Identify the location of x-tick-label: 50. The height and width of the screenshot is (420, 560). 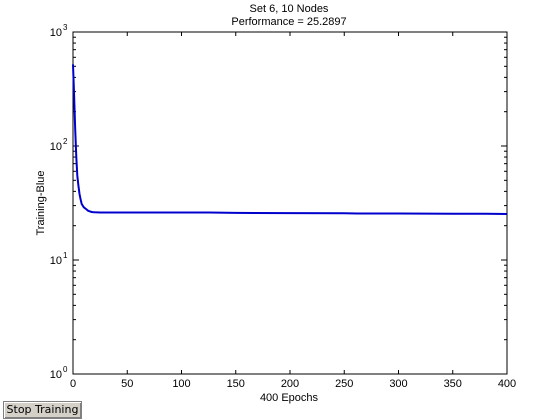
(127, 384).